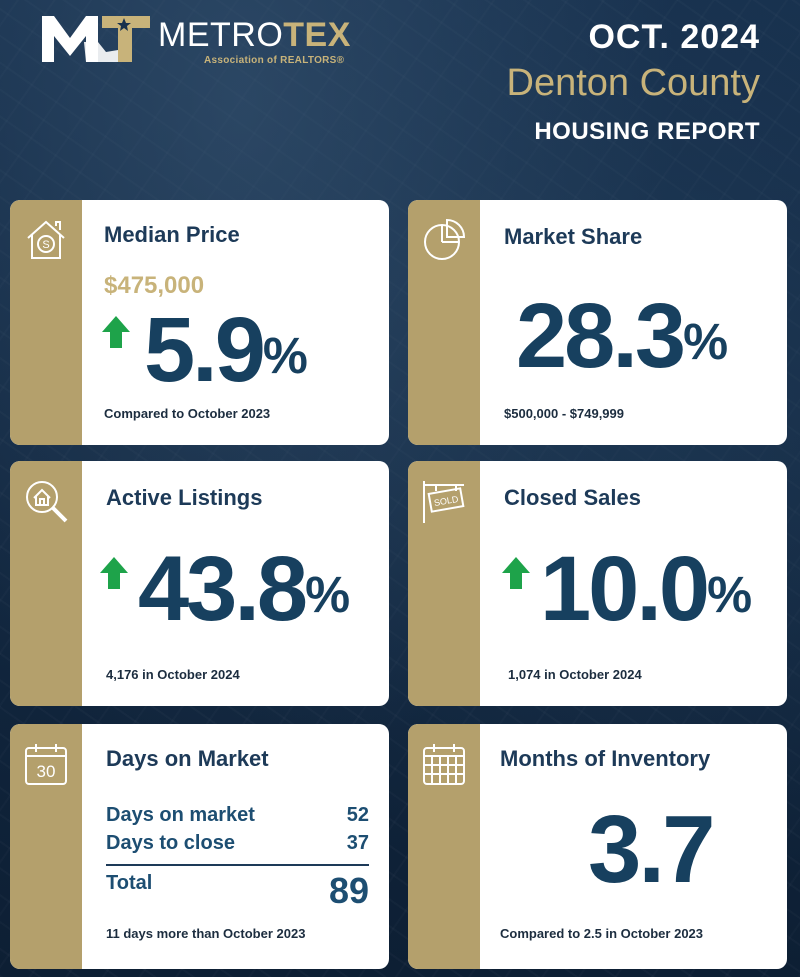 The height and width of the screenshot is (977, 800). What do you see at coordinates (274, 60) in the screenshot?
I see `logo-subtitle: Association of REALTORS®` at bounding box center [274, 60].